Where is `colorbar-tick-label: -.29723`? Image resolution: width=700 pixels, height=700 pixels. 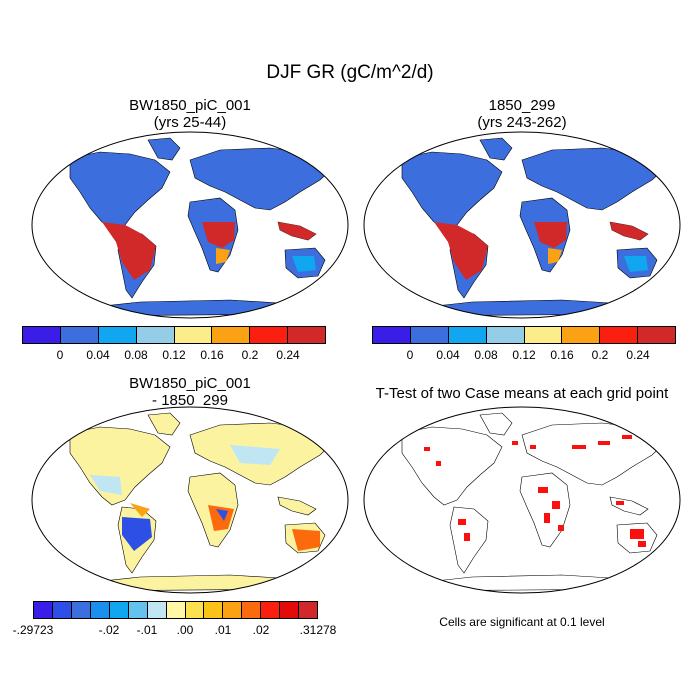
colorbar-tick-label: -.29723 is located at coordinates (33, 630).